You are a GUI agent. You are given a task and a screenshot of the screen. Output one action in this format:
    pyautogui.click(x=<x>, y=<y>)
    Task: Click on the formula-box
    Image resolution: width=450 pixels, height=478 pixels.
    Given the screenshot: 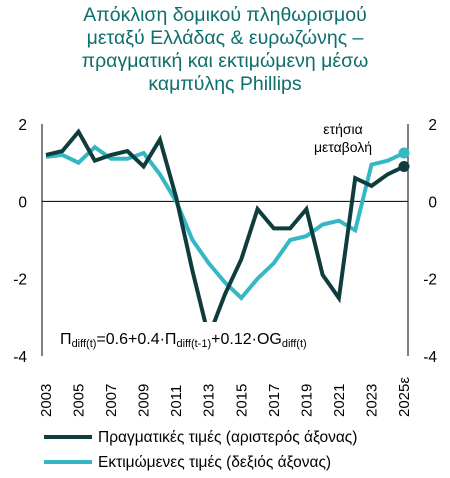 What is the action you would take?
    pyautogui.click(x=207, y=338)
    